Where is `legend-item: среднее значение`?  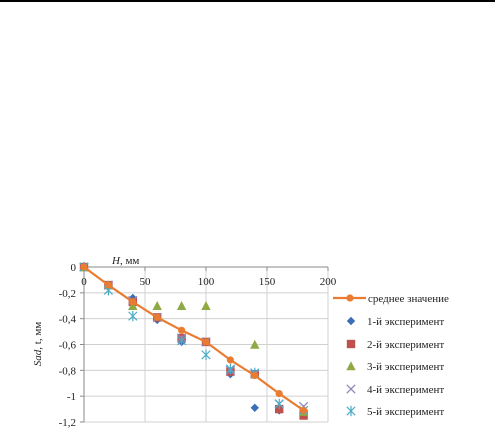 legend-item: среднее значение is located at coordinates (391, 299).